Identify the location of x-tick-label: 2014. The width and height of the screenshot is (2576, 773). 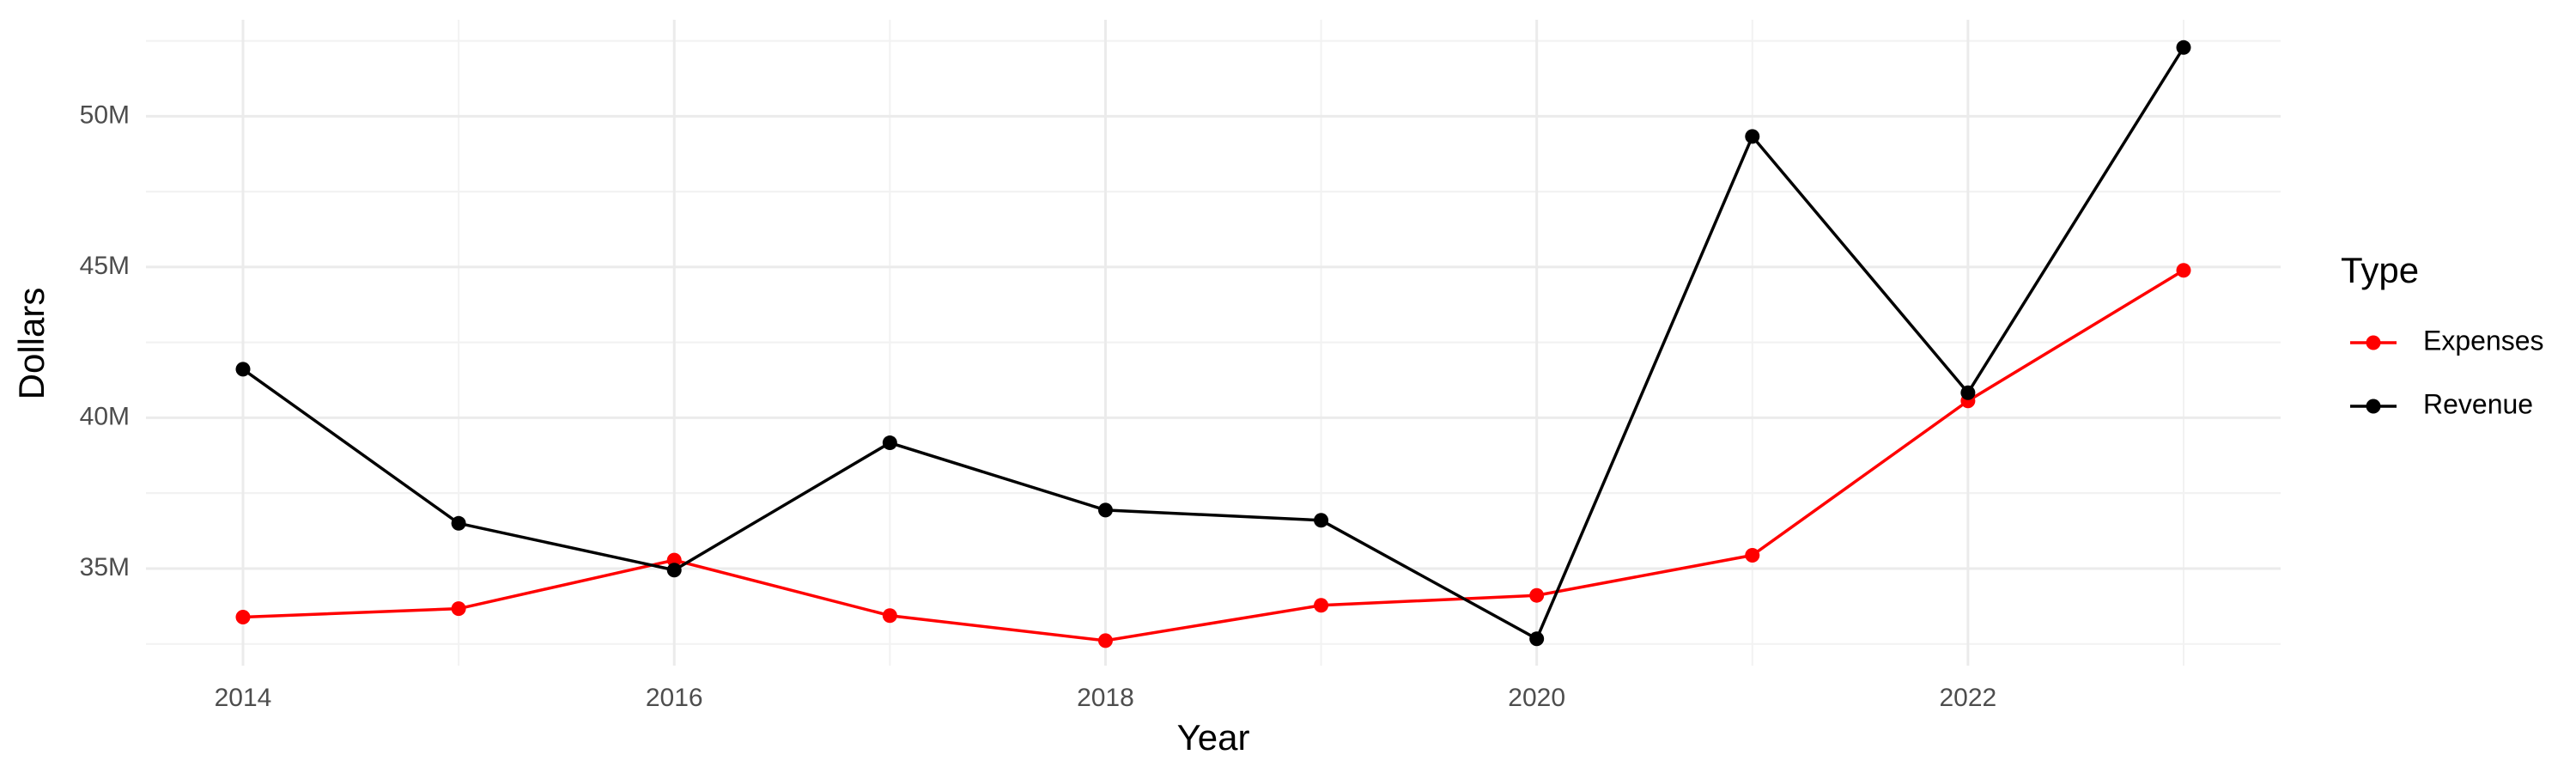
(243, 698).